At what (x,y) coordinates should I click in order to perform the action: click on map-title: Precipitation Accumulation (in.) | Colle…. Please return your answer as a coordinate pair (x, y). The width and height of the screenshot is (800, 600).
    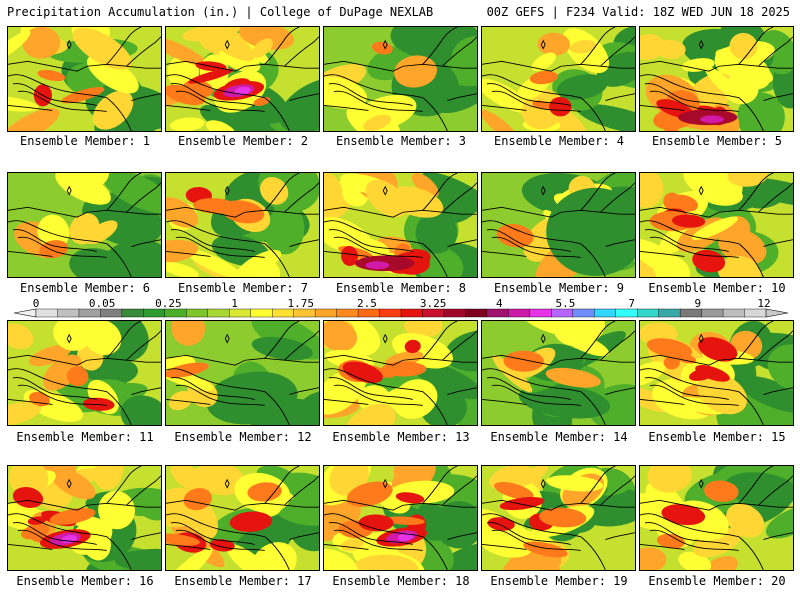
    Looking at the image, I should click on (220, 12).